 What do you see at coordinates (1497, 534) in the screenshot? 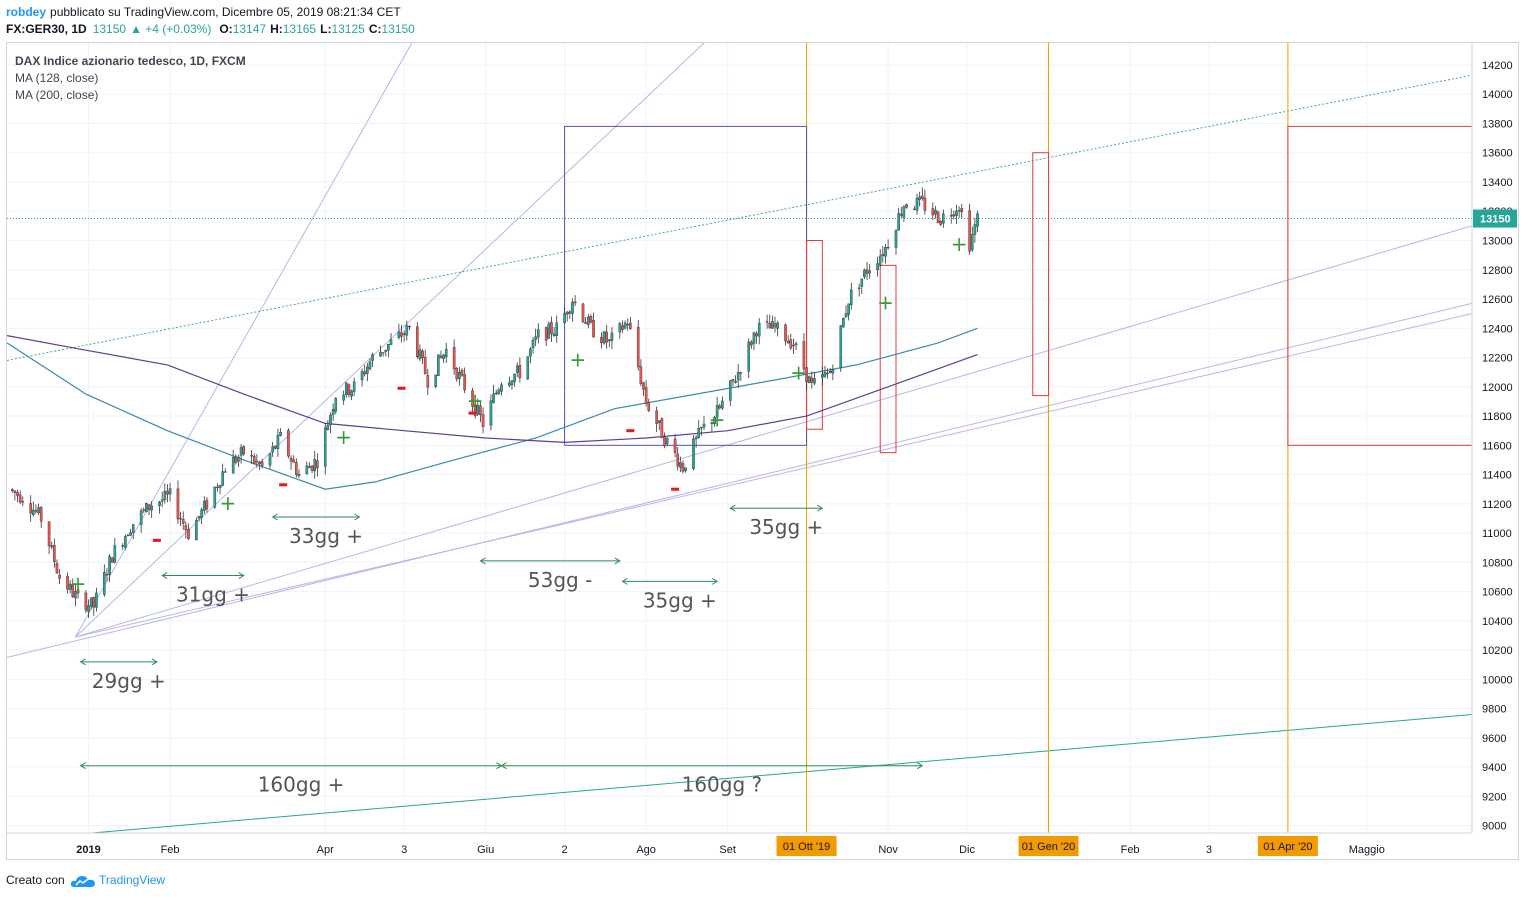
I see `price-tick-label: 11000` at bounding box center [1497, 534].